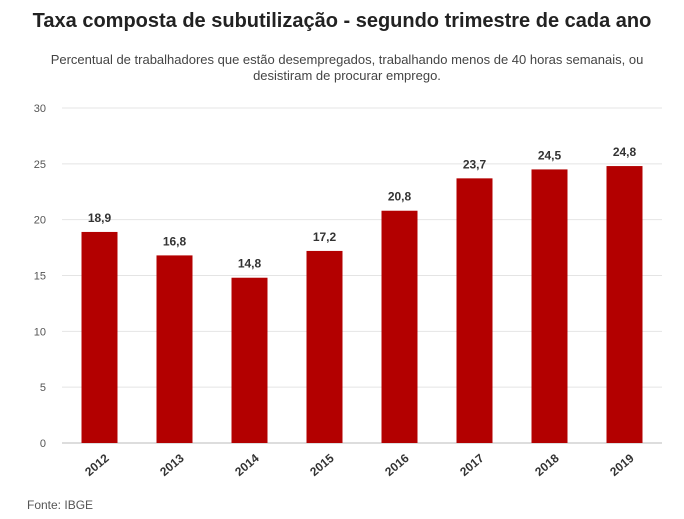 The width and height of the screenshot is (684, 519). What do you see at coordinates (549, 306) in the screenshot?
I see `bar-2018` at bounding box center [549, 306].